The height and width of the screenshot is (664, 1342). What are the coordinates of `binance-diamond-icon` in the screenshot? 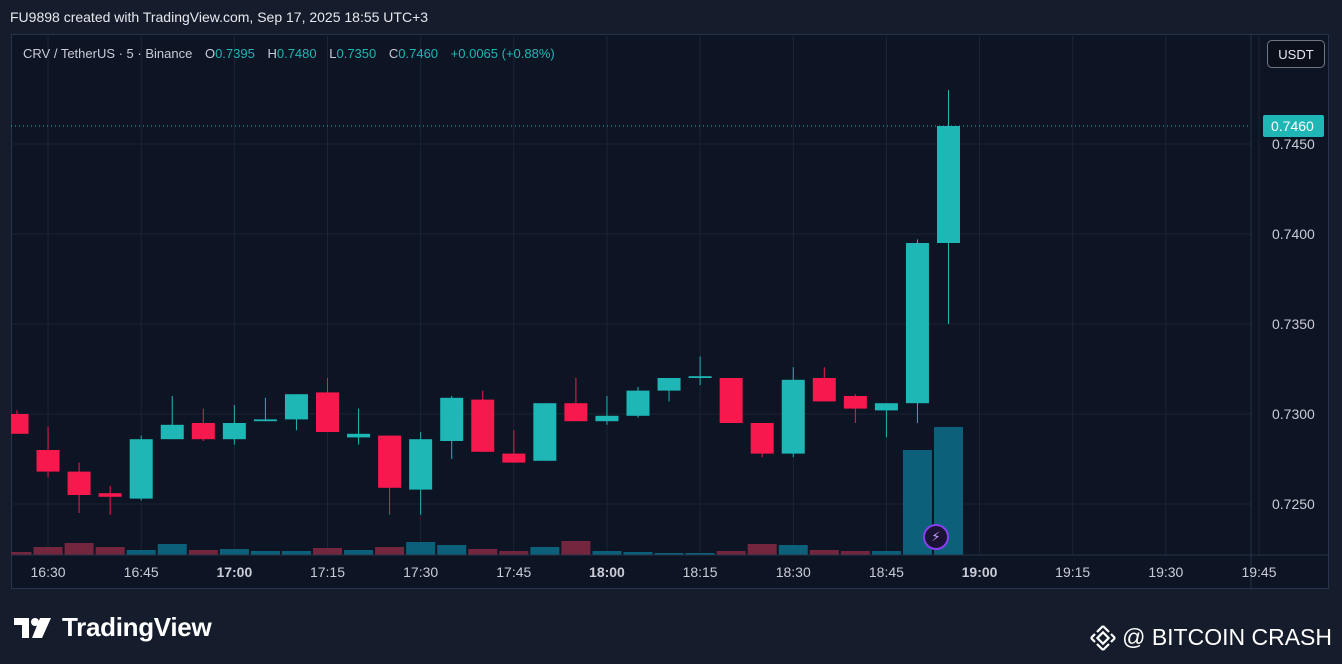 It's located at (1103, 637).